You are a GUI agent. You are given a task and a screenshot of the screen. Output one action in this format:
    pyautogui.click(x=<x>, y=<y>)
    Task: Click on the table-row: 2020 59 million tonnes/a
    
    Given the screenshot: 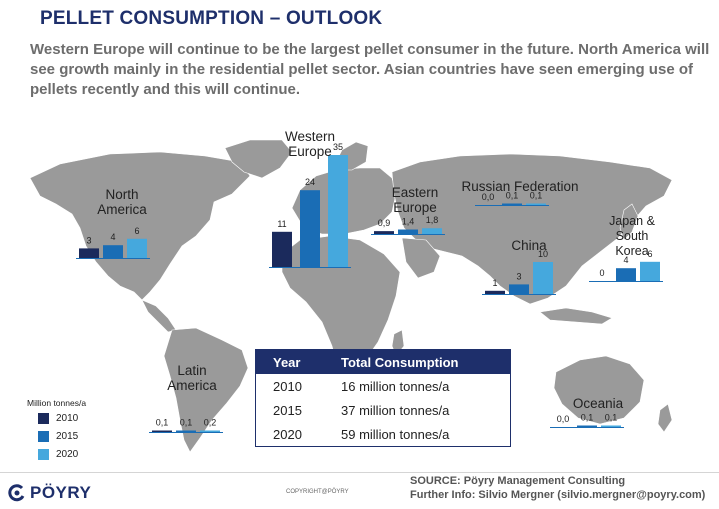 What is the action you would take?
    pyautogui.click(x=383, y=434)
    